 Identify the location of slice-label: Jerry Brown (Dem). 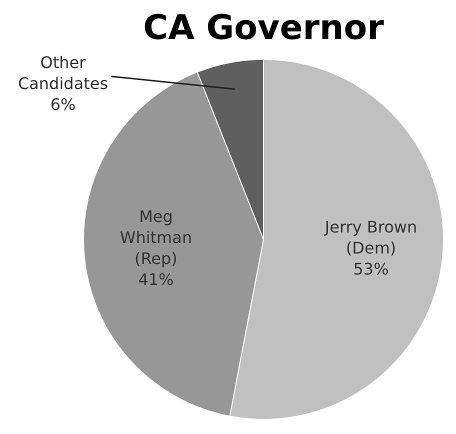
(371, 238).